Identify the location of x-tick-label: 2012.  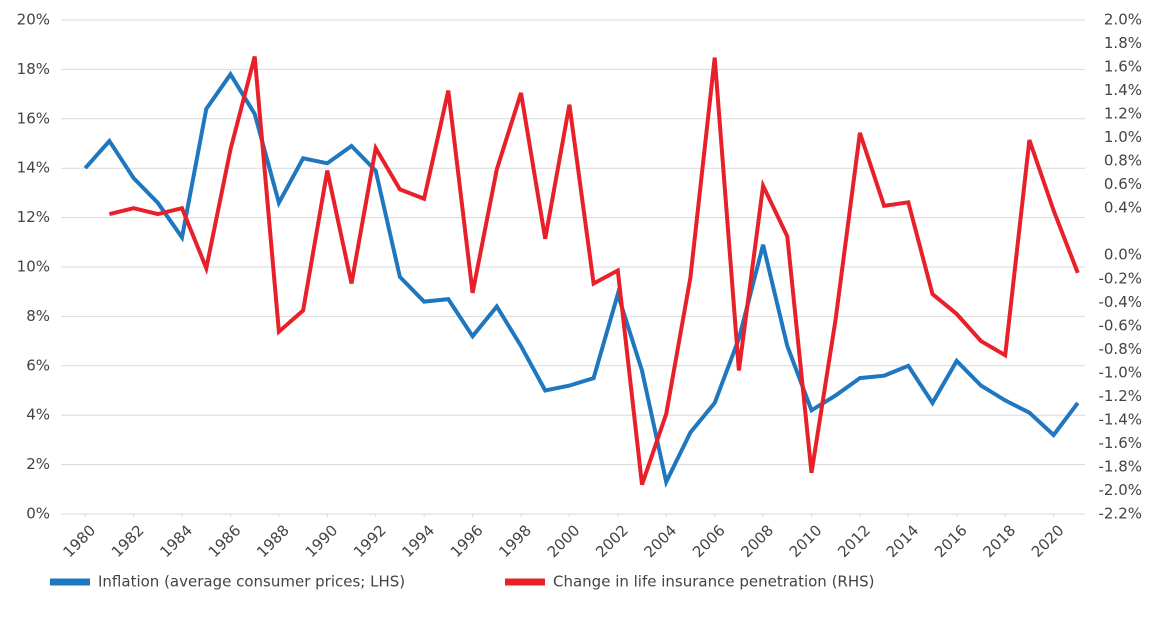
(854, 541).